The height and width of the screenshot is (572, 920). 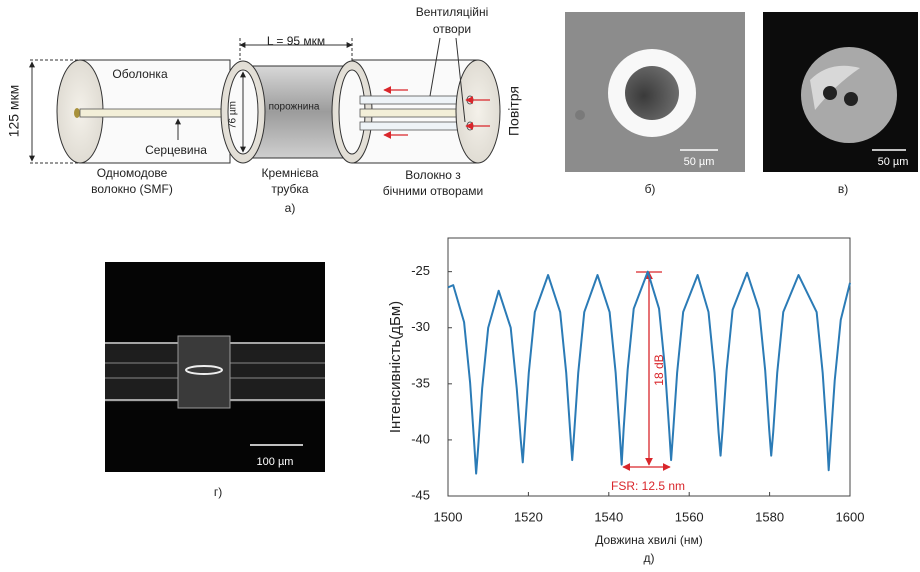 What do you see at coordinates (659, 369) in the screenshot?
I see `annotation: 18 dB` at bounding box center [659, 369].